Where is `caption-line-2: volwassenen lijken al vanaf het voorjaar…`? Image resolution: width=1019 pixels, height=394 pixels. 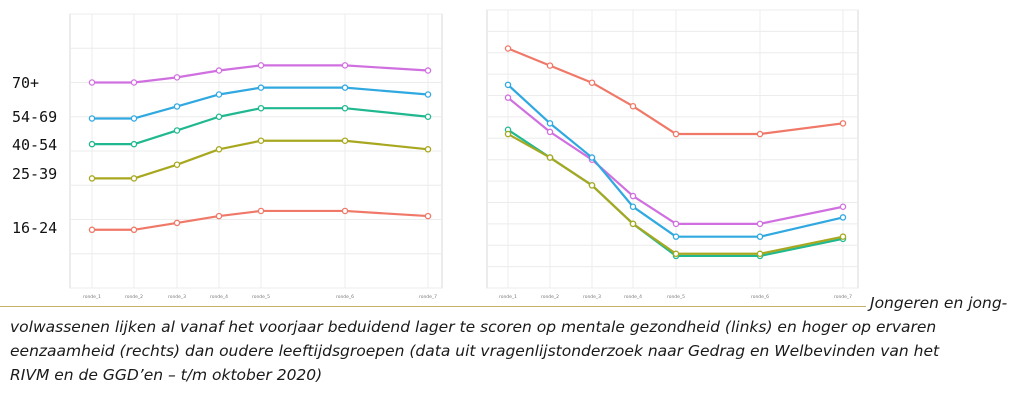 caption-line-2: volwassenen lijken al vanaf het voorjaar… is located at coordinates (473, 327).